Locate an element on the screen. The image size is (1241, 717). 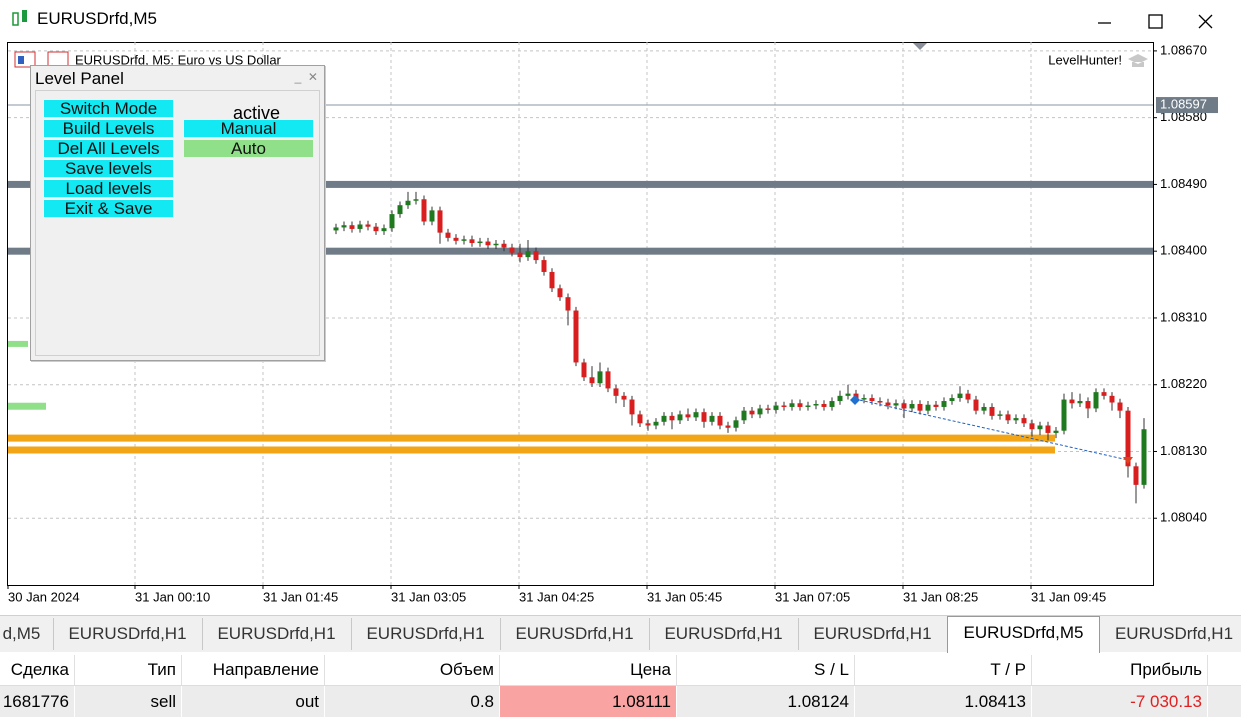
panel-controls: _ ✕ is located at coordinates (306, 77).